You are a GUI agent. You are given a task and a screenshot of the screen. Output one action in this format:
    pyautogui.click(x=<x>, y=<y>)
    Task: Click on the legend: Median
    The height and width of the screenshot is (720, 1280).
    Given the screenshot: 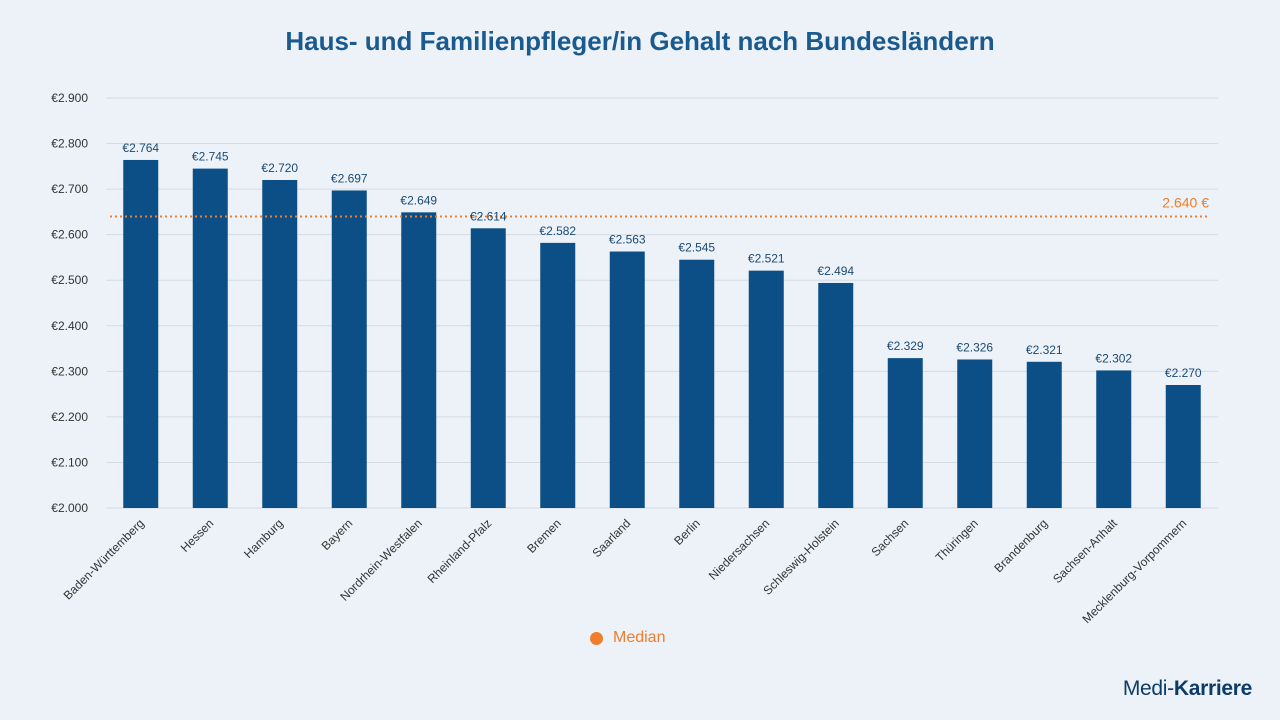 What is the action you would take?
    pyautogui.click(x=627, y=638)
    